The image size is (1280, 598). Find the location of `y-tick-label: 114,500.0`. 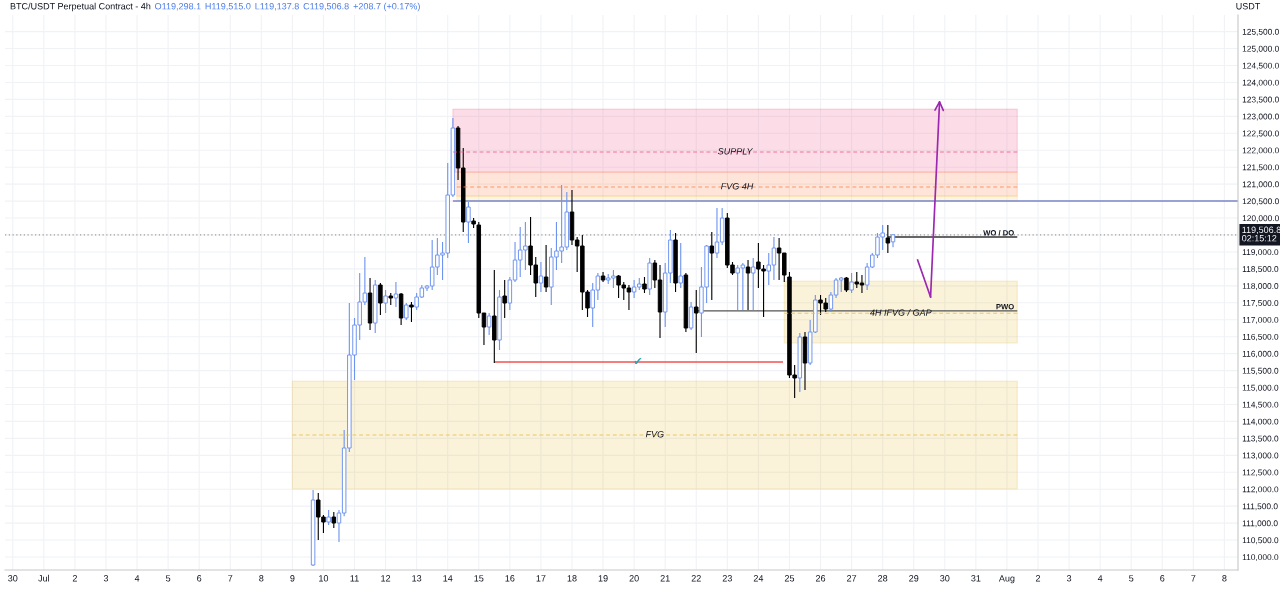

y-tick-label: 114,500.0 is located at coordinates (1260, 405).